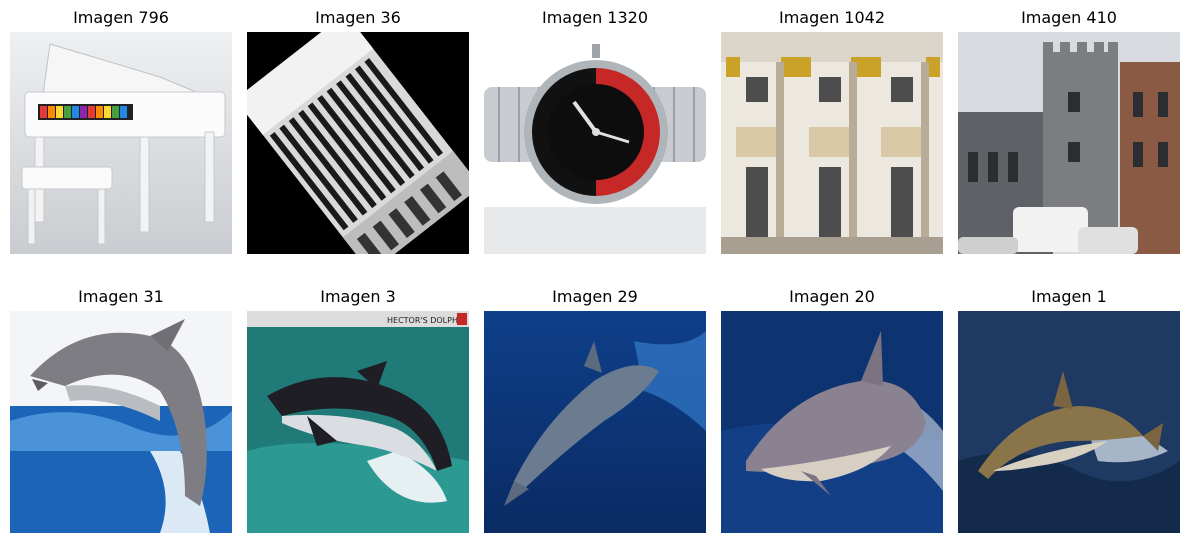 Image resolution: width=1189 pixels, height=543 pixels. What do you see at coordinates (358, 17) in the screenshot?
I see `image-caption: Imagen 36` at bounding box center [358, 17].